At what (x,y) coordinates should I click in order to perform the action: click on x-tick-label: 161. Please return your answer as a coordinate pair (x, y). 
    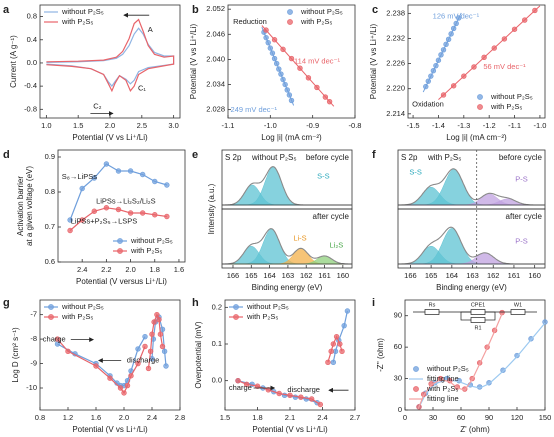
    Looking at the image, I should click on (324, 275).